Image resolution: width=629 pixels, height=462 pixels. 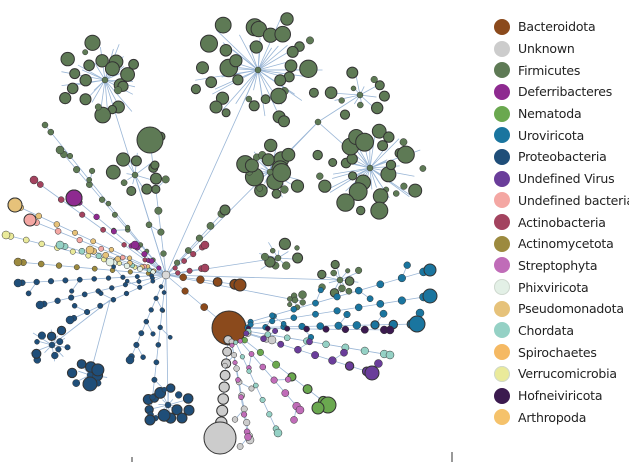 I want to click on legend-label: Verrucomicrobia, so click(x=567, y=374).